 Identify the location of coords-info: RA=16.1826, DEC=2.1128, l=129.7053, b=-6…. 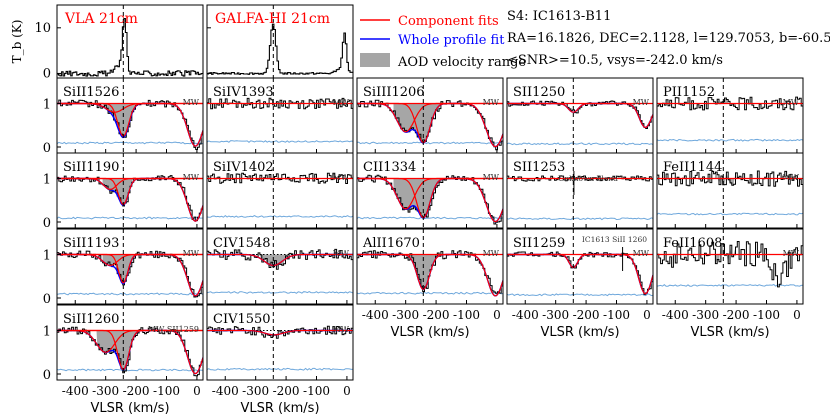
(668, 38).